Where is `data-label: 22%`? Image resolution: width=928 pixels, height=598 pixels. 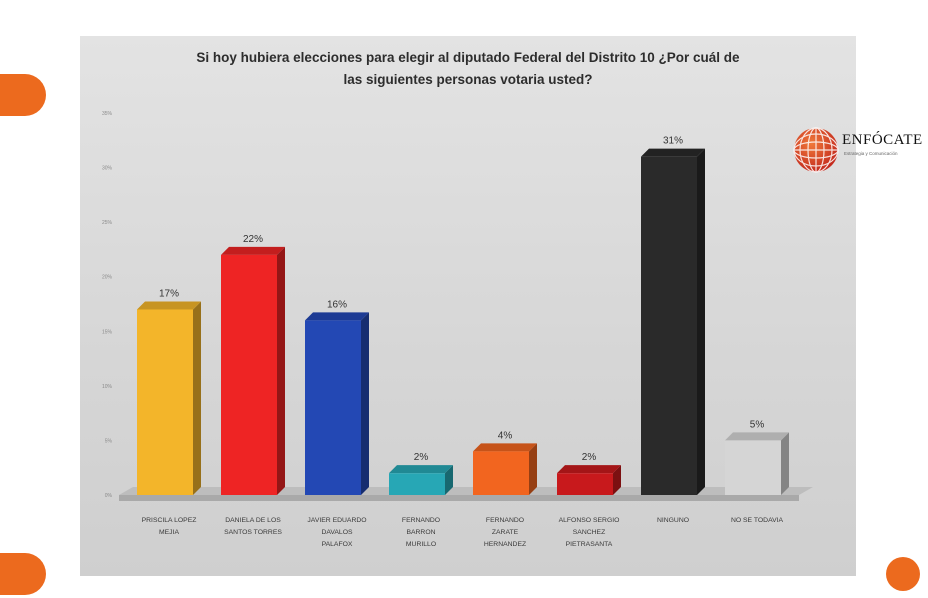 data-label: 22% is located at coordinates (253, 239).